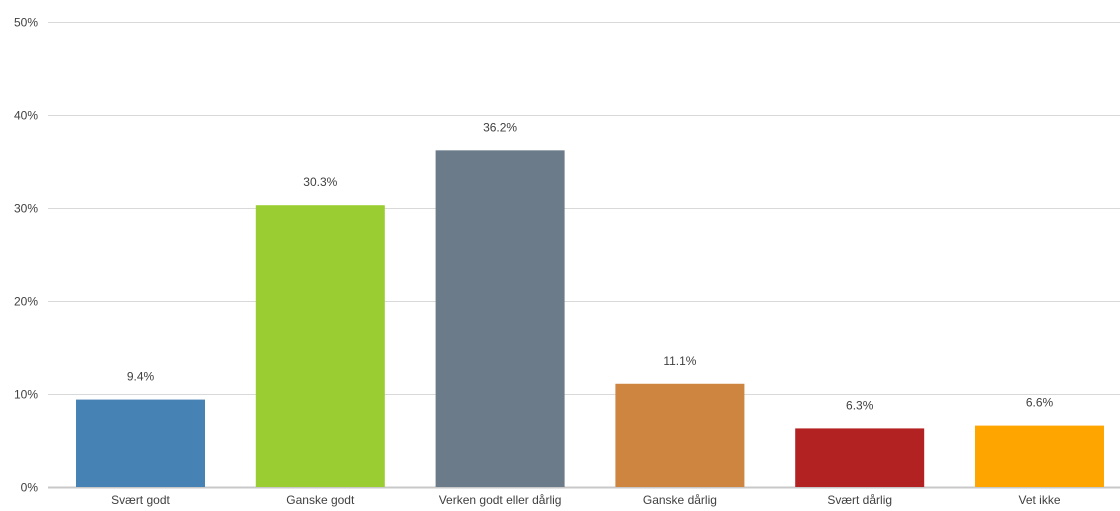 Image resolution: width=1120 pixels, height=511 pixels. I want to click on y-tick-label: 30%, so click(26, 209).